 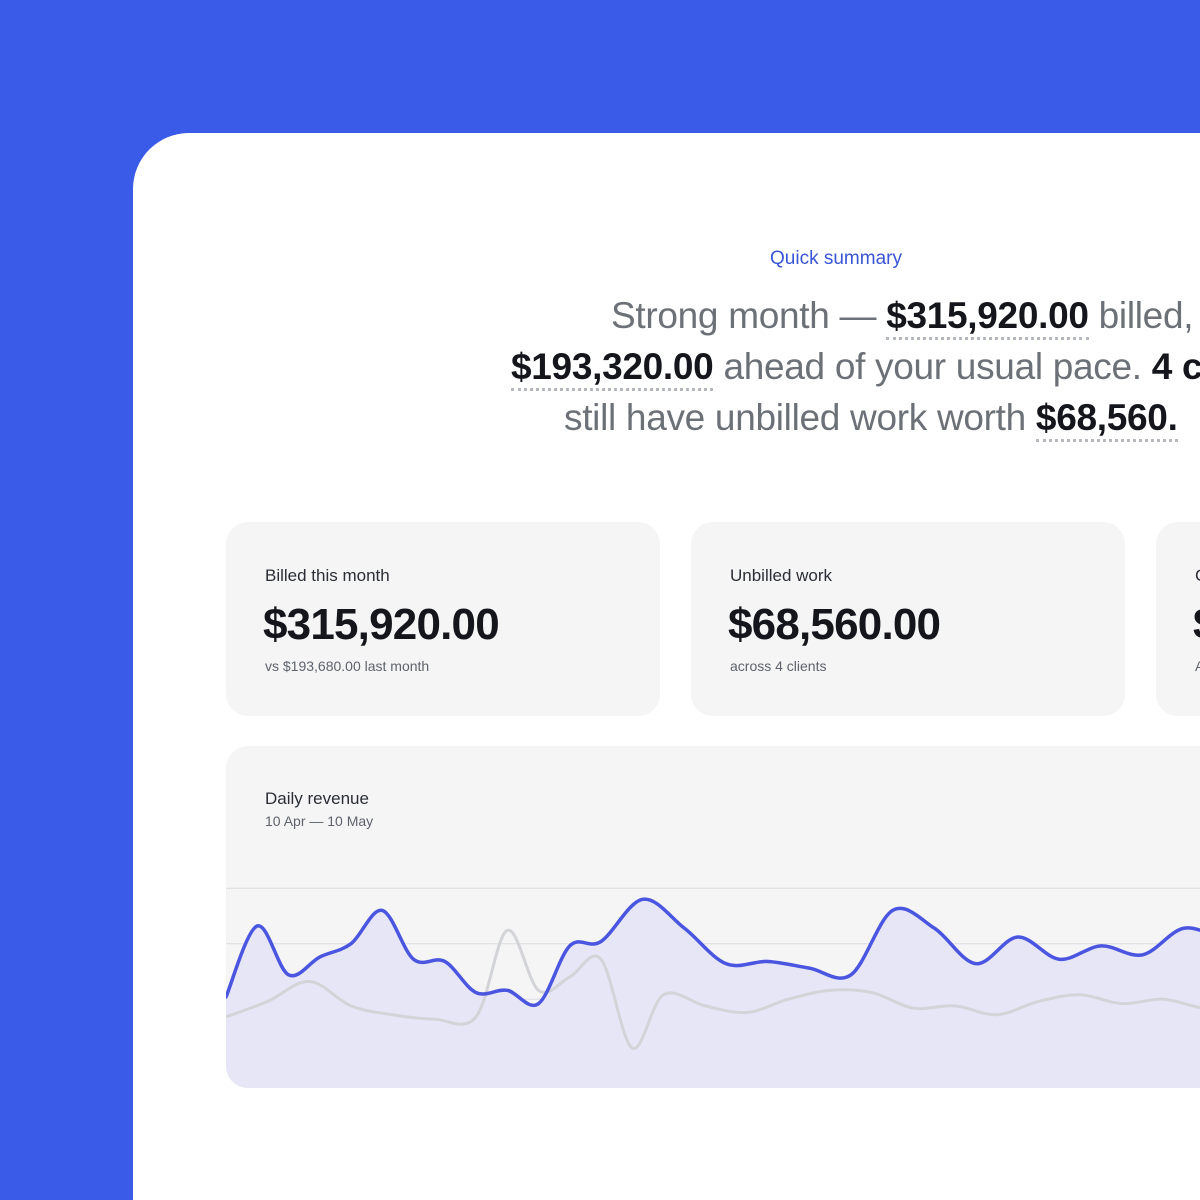 I want to click on card-value: $315,920.00, so click(x=381, y=624).